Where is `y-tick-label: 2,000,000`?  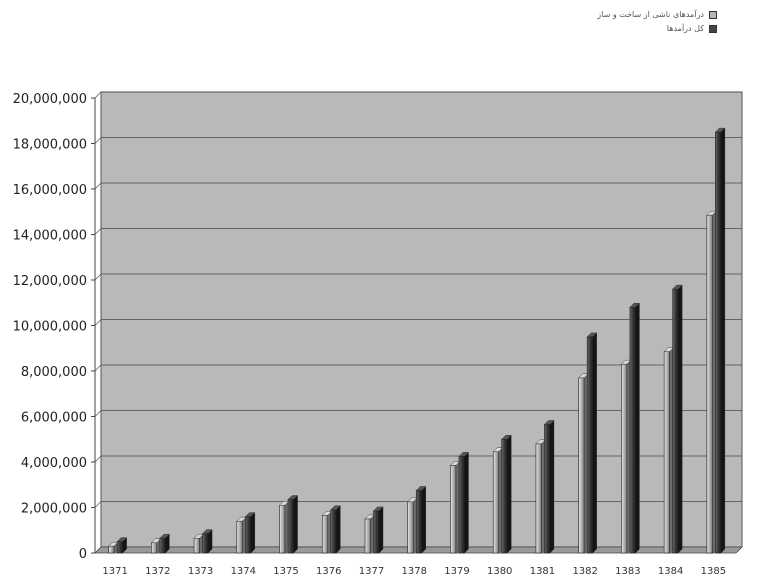
y-tick-label: 2,000,000 is located at coordinates (54, 509).